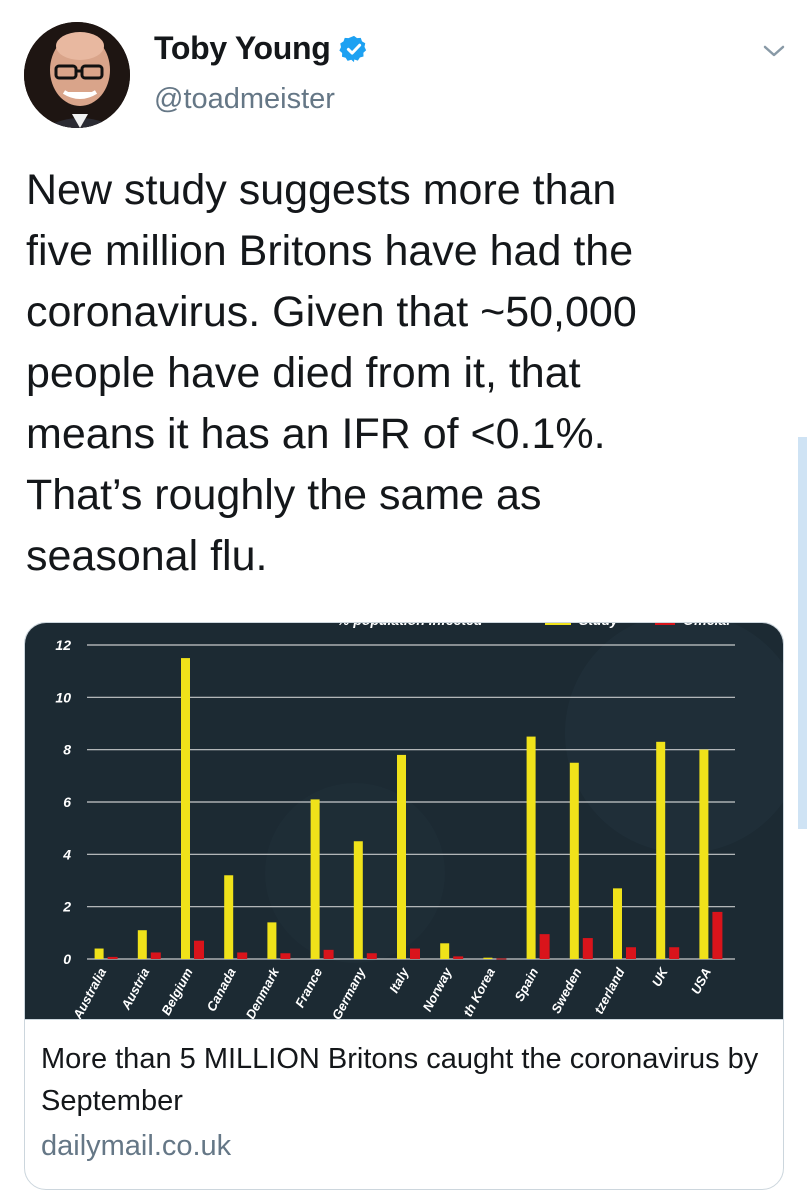 The width and height of the screenshot is (807, 1200). What do you see at coordinates (717, 935) in the screenshot?
I see `bar-official-usa` at bounding box center [717, 935].